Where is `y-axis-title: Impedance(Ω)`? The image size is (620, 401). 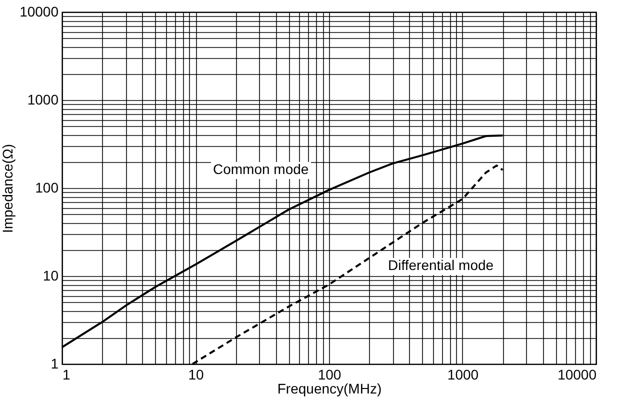
y-axis-title: Impedance(Ω) is located at coordinates (8, 189).